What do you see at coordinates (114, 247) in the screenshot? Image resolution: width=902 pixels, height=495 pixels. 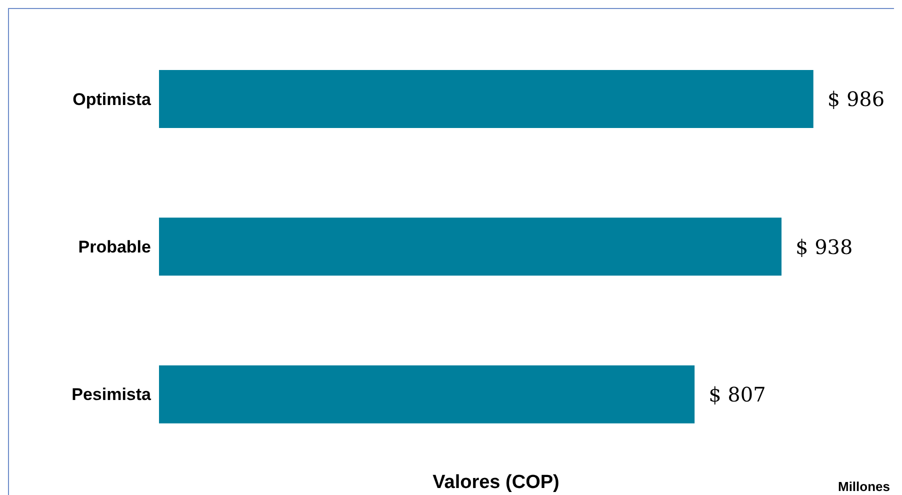 I see `y-tick-label: Probable` at bounding box center [114, 247].